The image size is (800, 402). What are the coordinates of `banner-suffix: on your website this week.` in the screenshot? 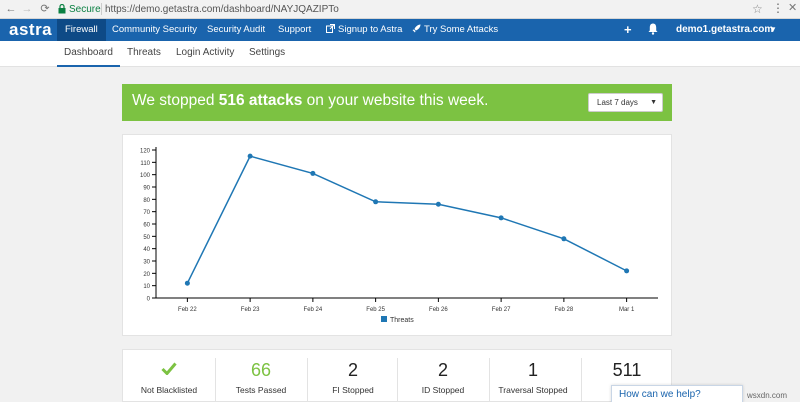 It's located at (395, 100).